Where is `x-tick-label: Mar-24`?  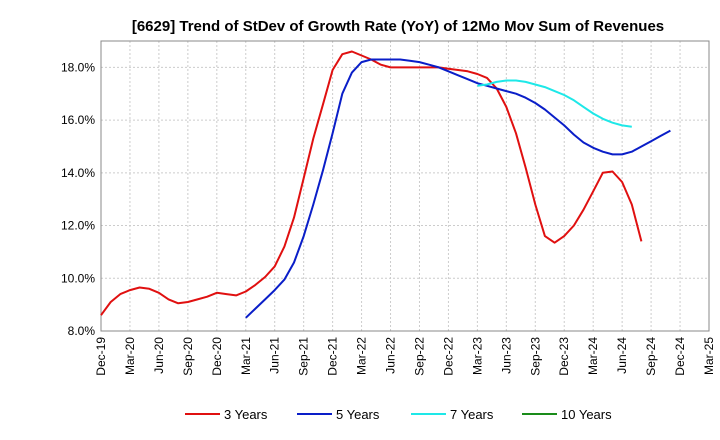 x-tick-label: Mar-24 is located at coordinates (593, 356).